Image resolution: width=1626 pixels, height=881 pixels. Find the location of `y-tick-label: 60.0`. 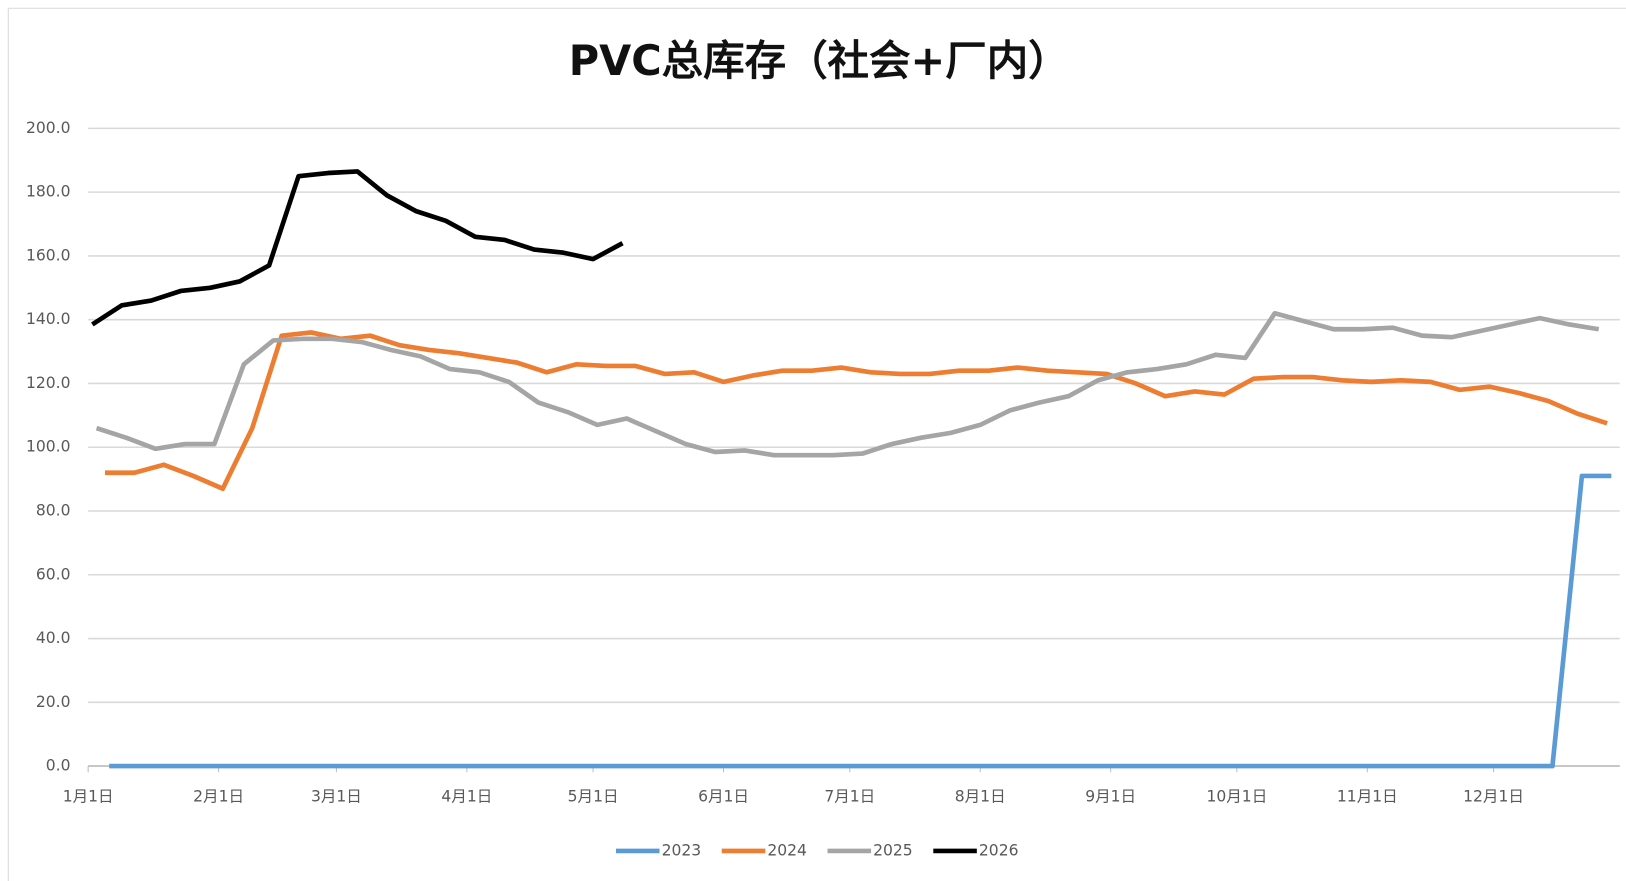

y-tick-label: 60.0 is located at coordinates (53, 574).